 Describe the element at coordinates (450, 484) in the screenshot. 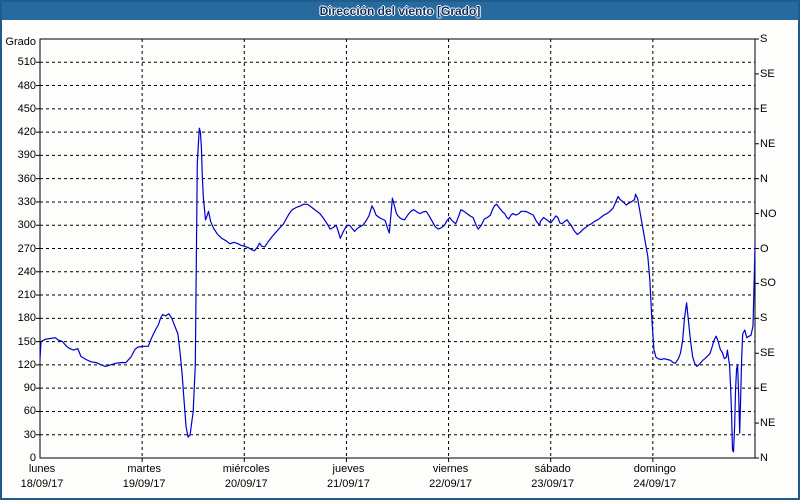

I see `x-date-label: 22/09/17` at that location.